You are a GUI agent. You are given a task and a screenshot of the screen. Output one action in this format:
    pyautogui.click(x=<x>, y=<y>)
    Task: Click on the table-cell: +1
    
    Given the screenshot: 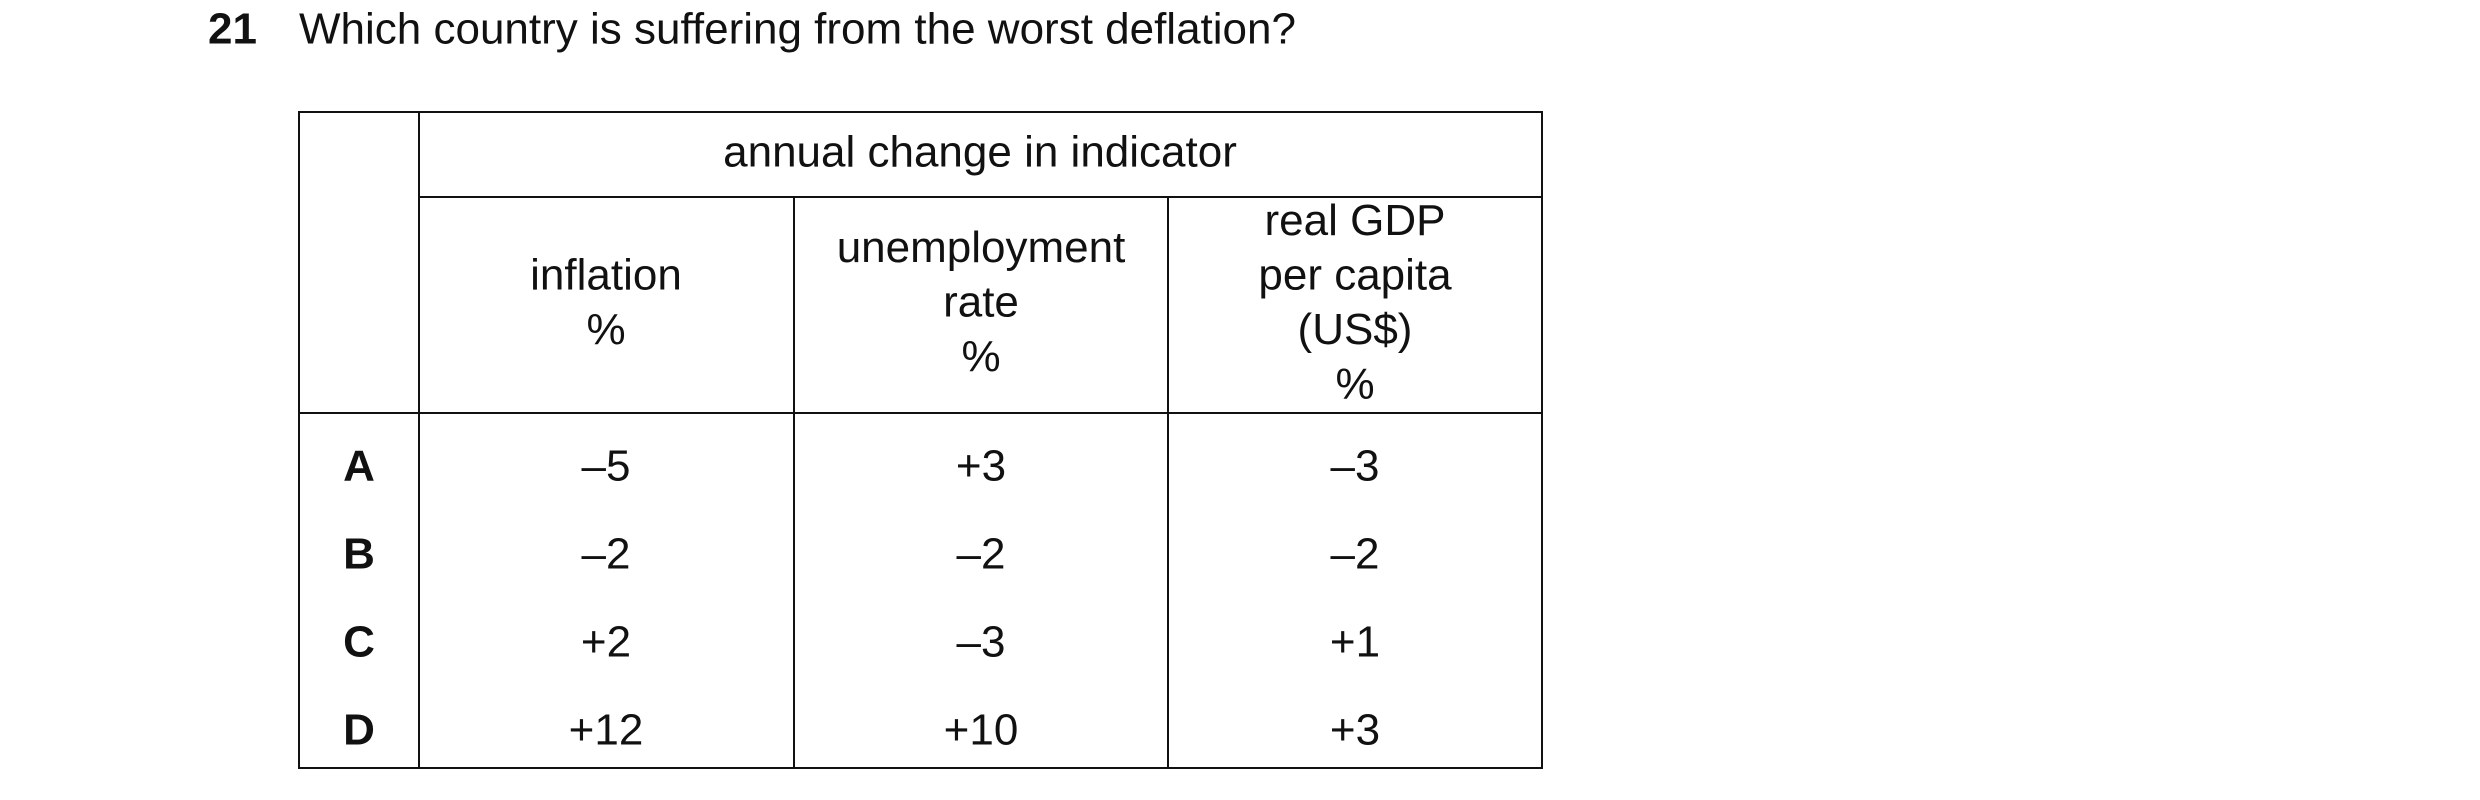 What is the action you would take?
    pyautogui.click(x=1355, y=642)
    